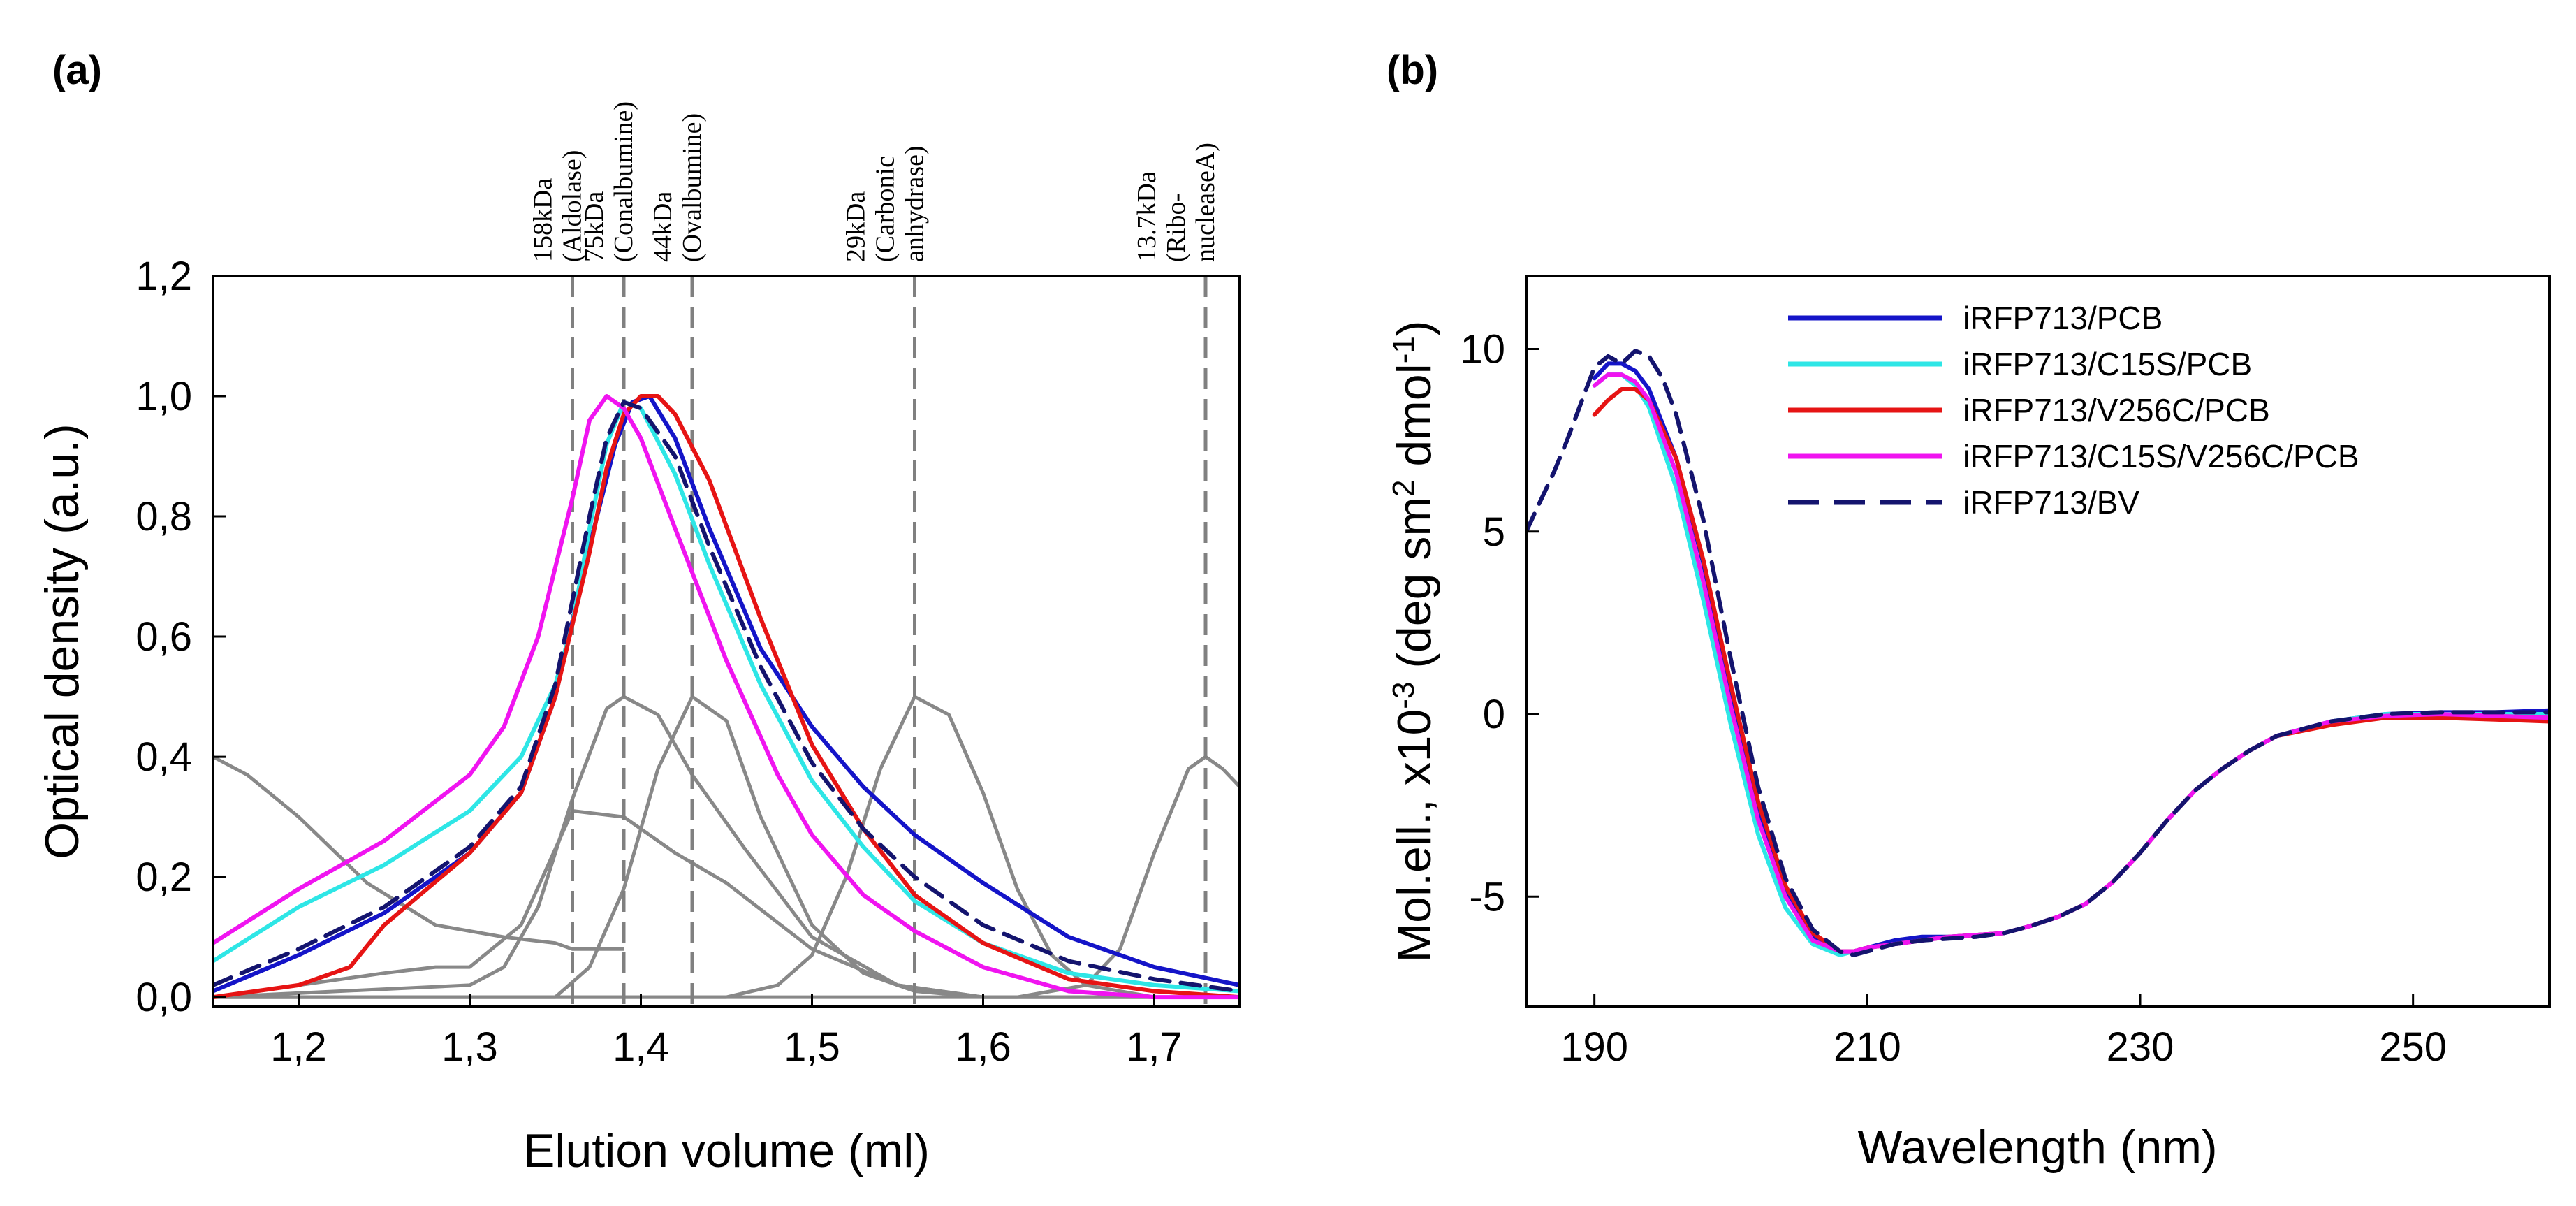 This screenshot has width=2576, height=1206. Describe the element at coordinates (572, 206) in the screenshot. I see `mw-marker-text: (Aldolase)` at that location.